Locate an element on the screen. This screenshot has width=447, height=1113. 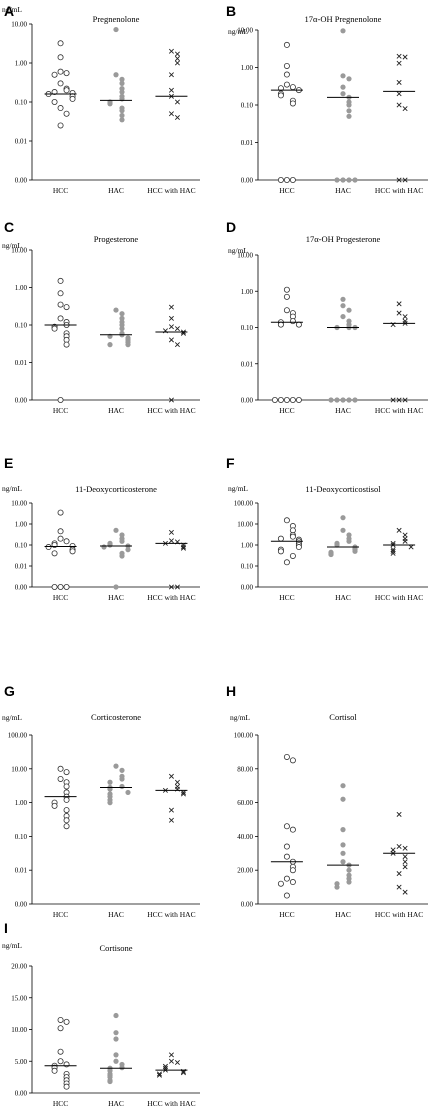
y-tick-label: 0.01 is located at coordinates (21, 567).